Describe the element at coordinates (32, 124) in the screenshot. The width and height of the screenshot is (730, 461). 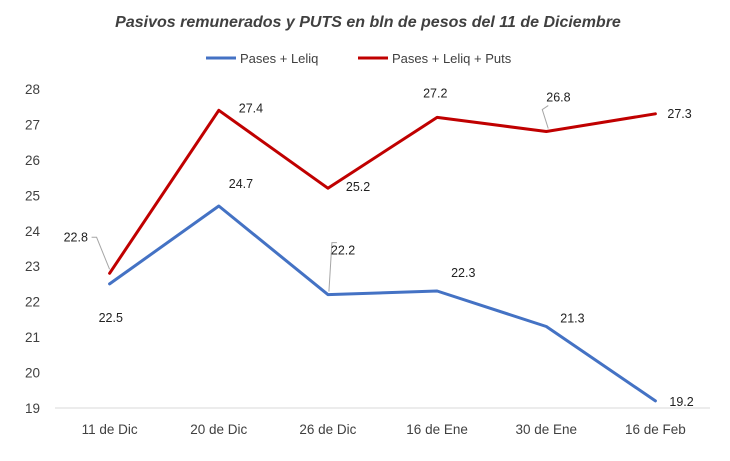
I see `y-tick-label: 27` at that location.